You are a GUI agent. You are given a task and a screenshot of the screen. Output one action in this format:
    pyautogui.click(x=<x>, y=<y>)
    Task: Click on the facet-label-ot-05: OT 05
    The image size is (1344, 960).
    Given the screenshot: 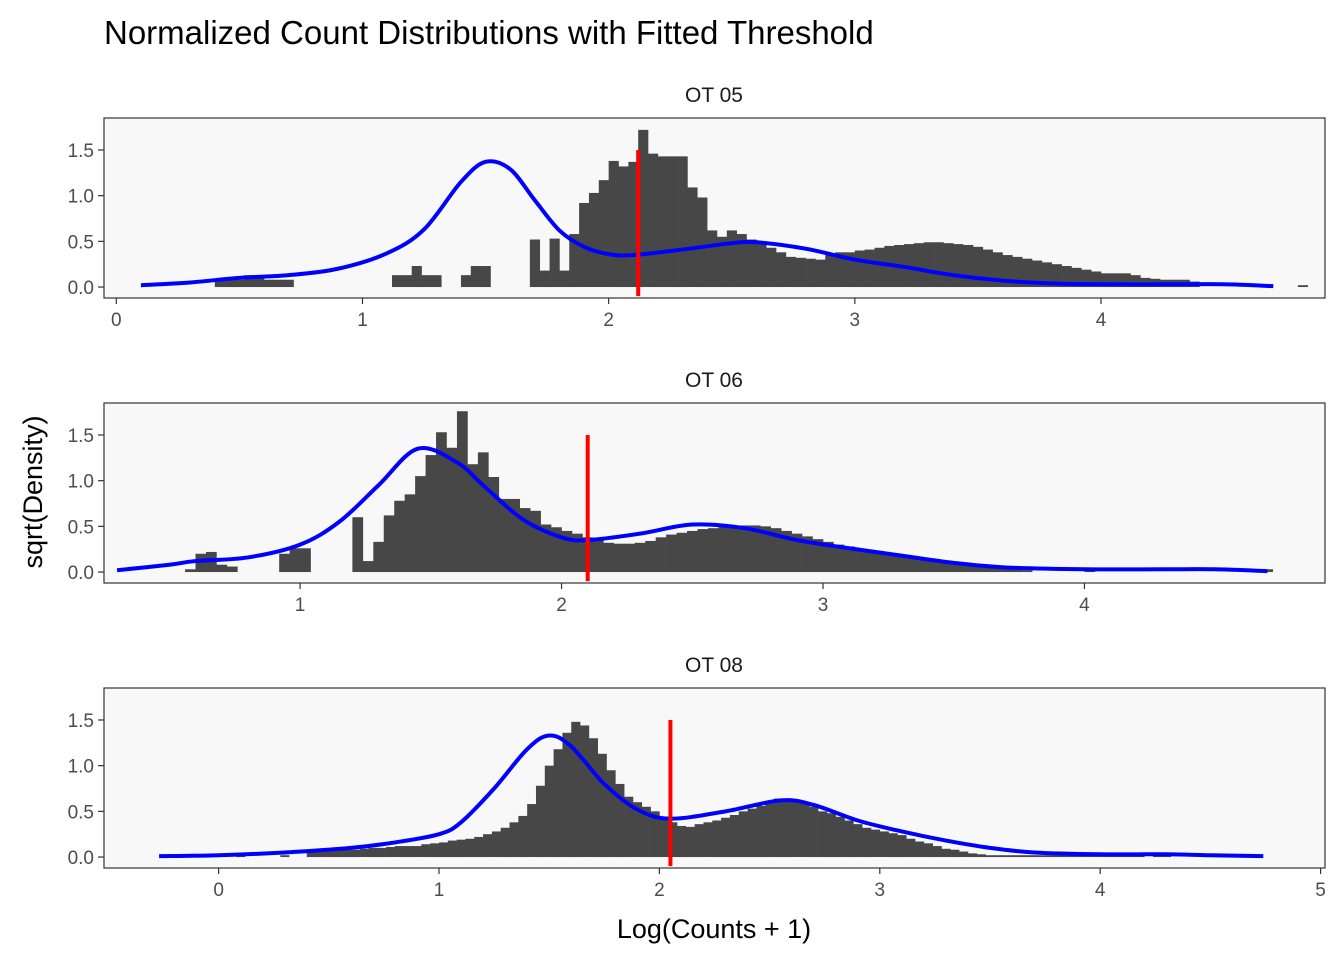 What is the action you would take?
    pyautogui.click(x=714, y=95)
    